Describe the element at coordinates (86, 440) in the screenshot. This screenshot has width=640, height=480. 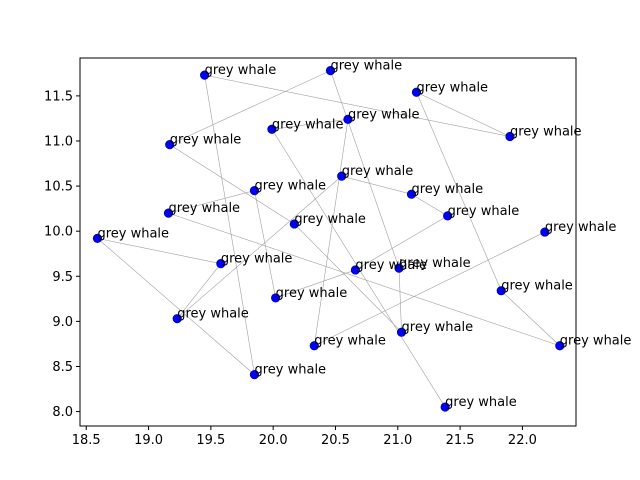
I see `x-tick-label: 18.5` at that location.